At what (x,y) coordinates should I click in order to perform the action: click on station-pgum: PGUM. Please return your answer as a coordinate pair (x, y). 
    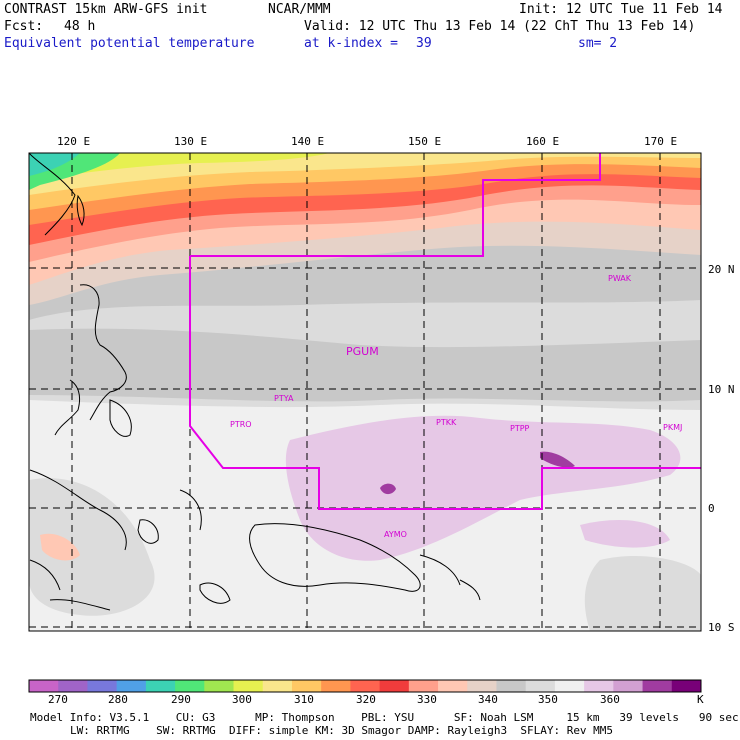
    Looking at the image, I should click on (362, 351).